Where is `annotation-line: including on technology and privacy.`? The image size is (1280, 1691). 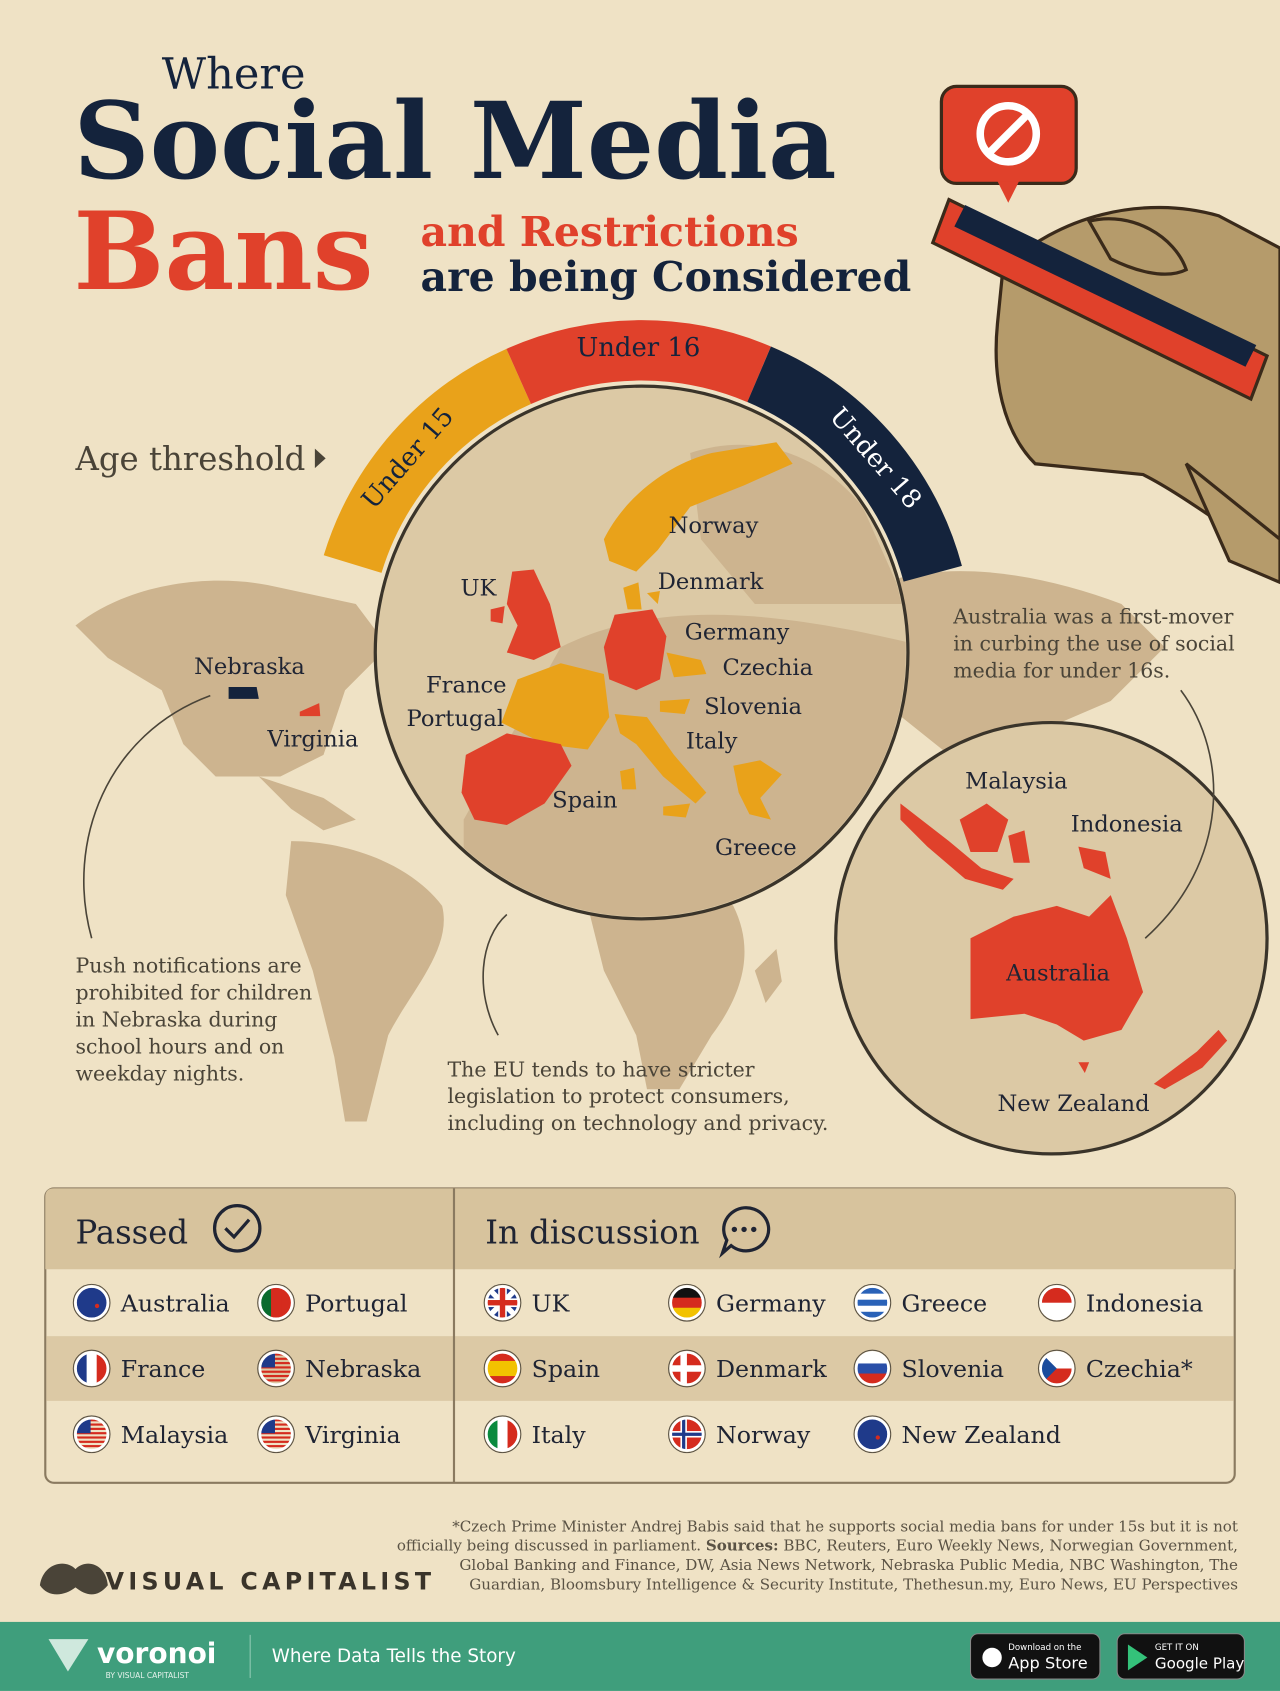 annotation-line: including on technology and privacy. is located at coordinates (638, 1123).